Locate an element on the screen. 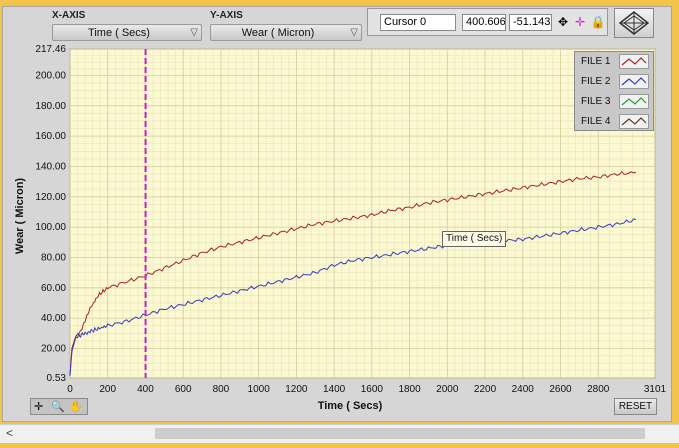  horizontal-scrollbar: < is located at coordinates (339, 433).